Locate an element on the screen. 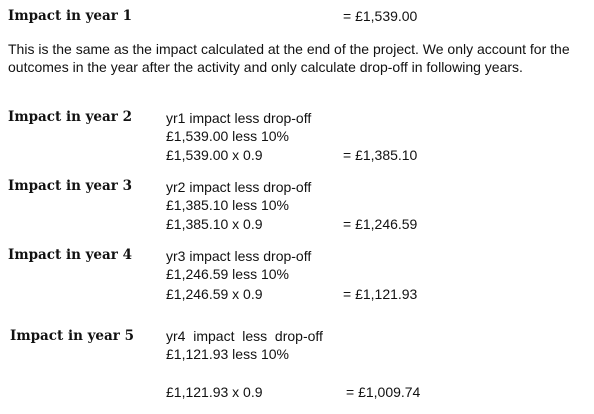 The height and width of the screenshot is (414, 594). year5-line1: yr4 impact less drop-off is located at coordinates (244, 336).